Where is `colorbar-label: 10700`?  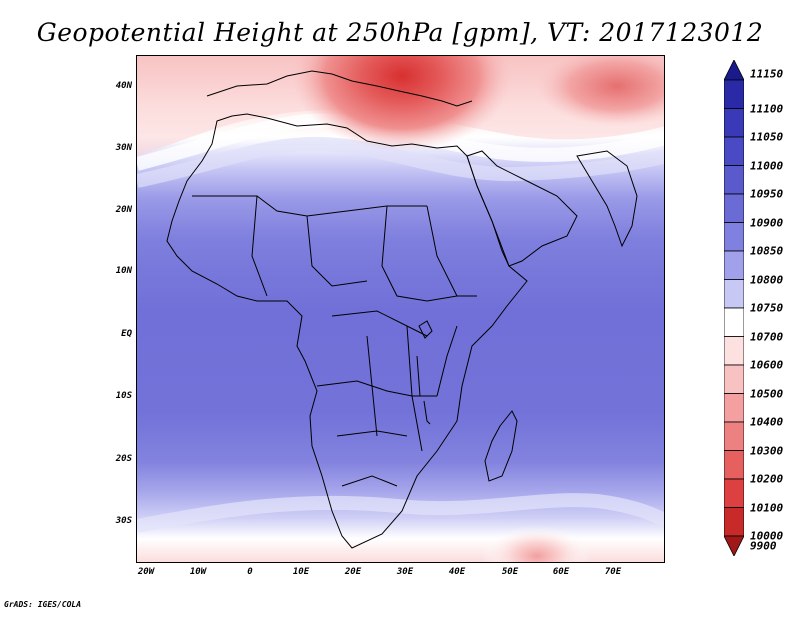 colorbar-label: 10700 is located at coordinates (767, 336).